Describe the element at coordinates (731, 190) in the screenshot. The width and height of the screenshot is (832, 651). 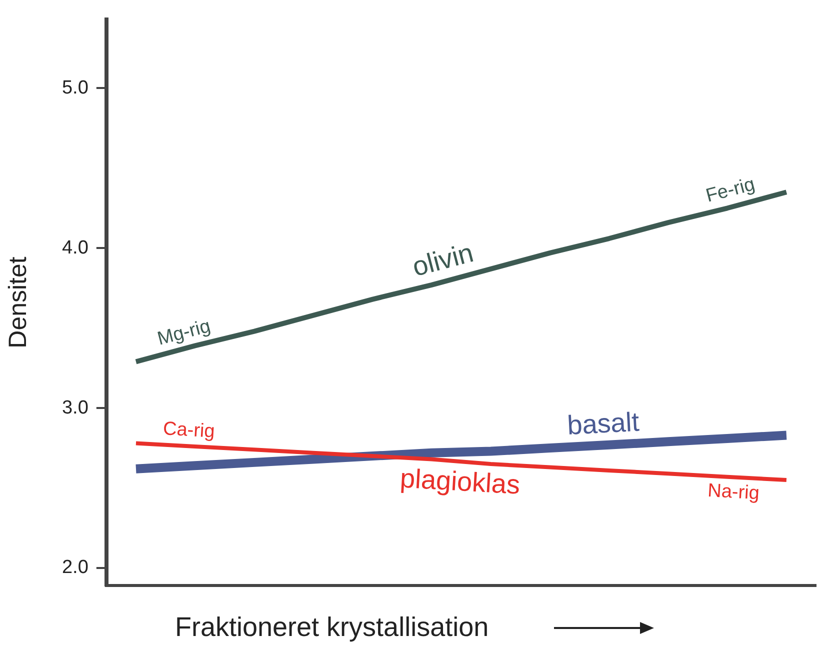
I see `annotation: Fe-rig` at that location.